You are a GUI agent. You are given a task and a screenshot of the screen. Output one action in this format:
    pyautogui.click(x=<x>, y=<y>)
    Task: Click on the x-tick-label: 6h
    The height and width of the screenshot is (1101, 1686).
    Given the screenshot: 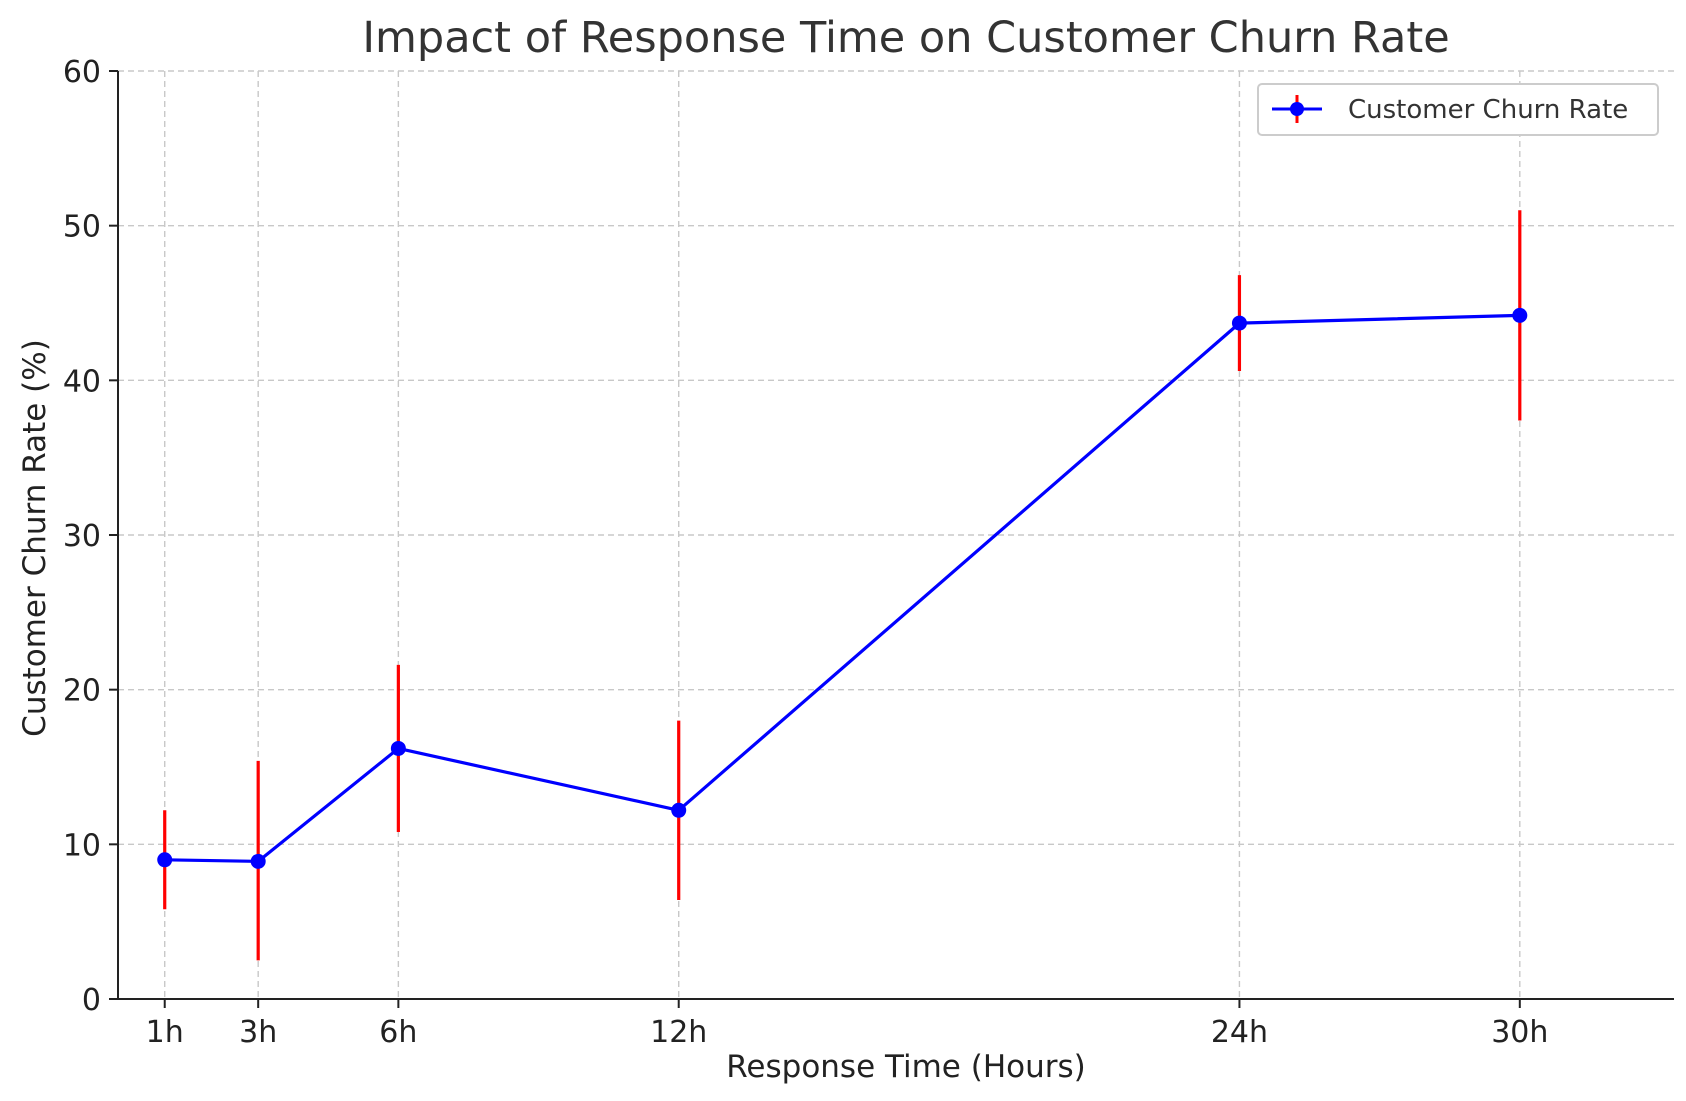 What is the action you would take?
    pyautogui.click(x=398, y=1032)
    